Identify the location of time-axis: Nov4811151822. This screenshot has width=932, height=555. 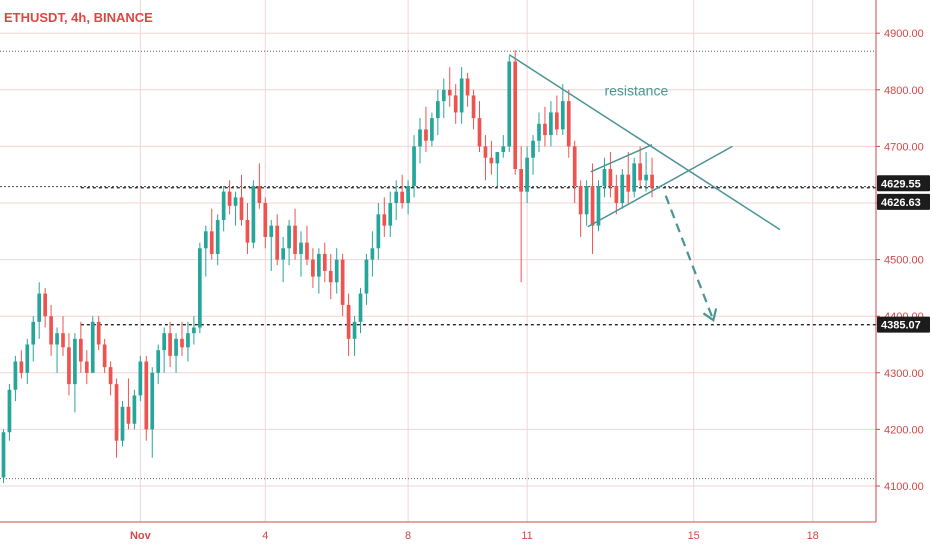
(466, 531).